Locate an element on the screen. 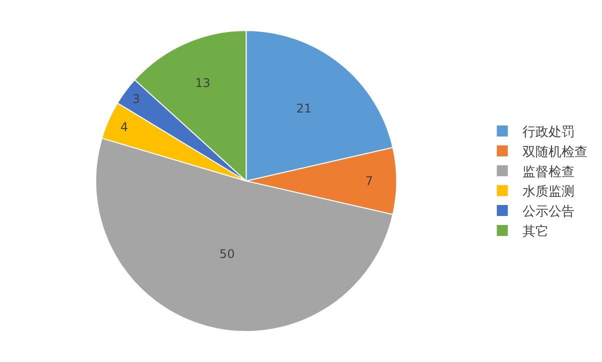 The height and width of the screenshot is (362, 602). data-label: 7 is located at coordinates (369, 181).